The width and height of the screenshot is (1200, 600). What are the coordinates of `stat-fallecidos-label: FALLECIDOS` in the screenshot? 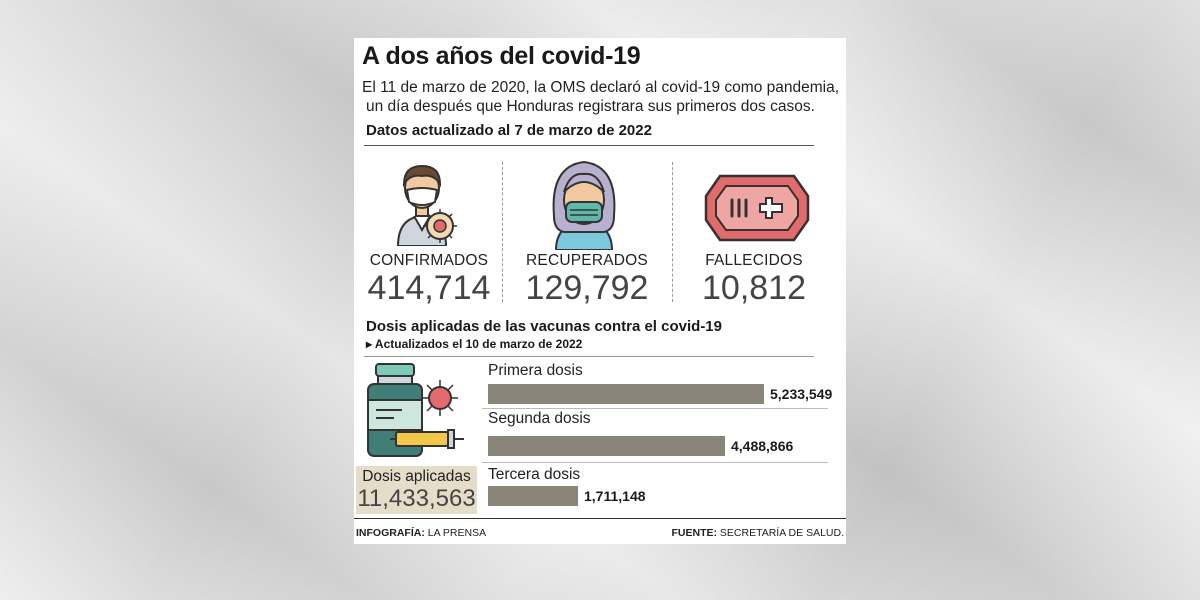 It's located at (754, 260).